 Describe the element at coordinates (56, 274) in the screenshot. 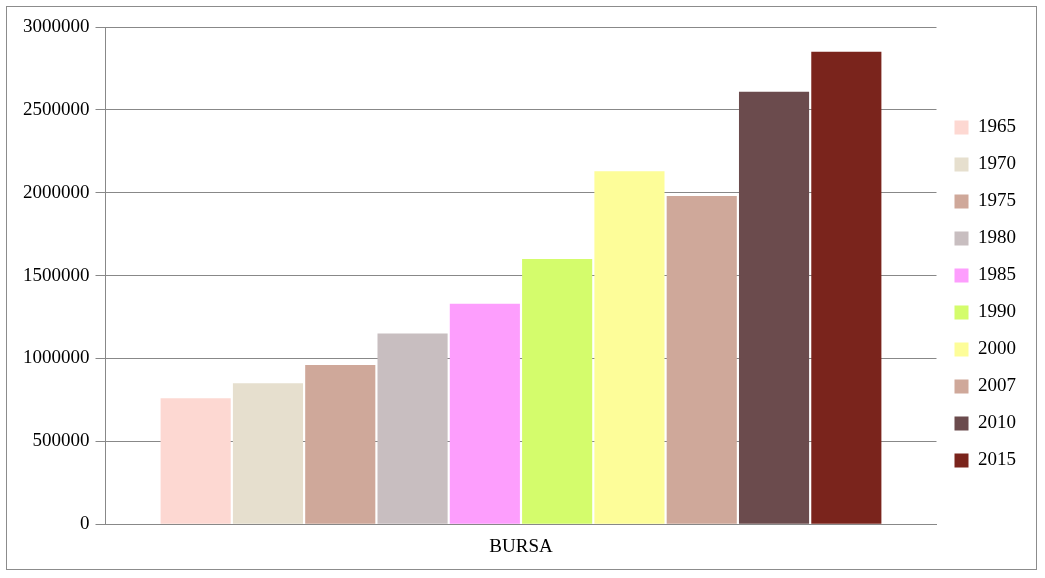

I see `y-tick-label: 1500000` at that location.